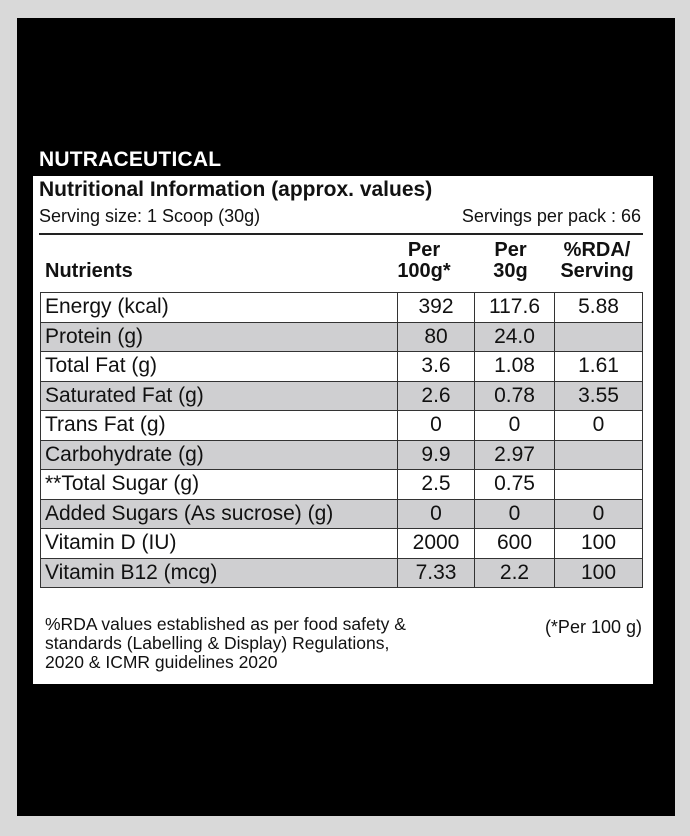 The width and height of the screenshot is (690, 836). Describe the element at coordinates (236, 189) in the screenshot. I see `panel-title: Nutritional Information (approx. values)` at that location.